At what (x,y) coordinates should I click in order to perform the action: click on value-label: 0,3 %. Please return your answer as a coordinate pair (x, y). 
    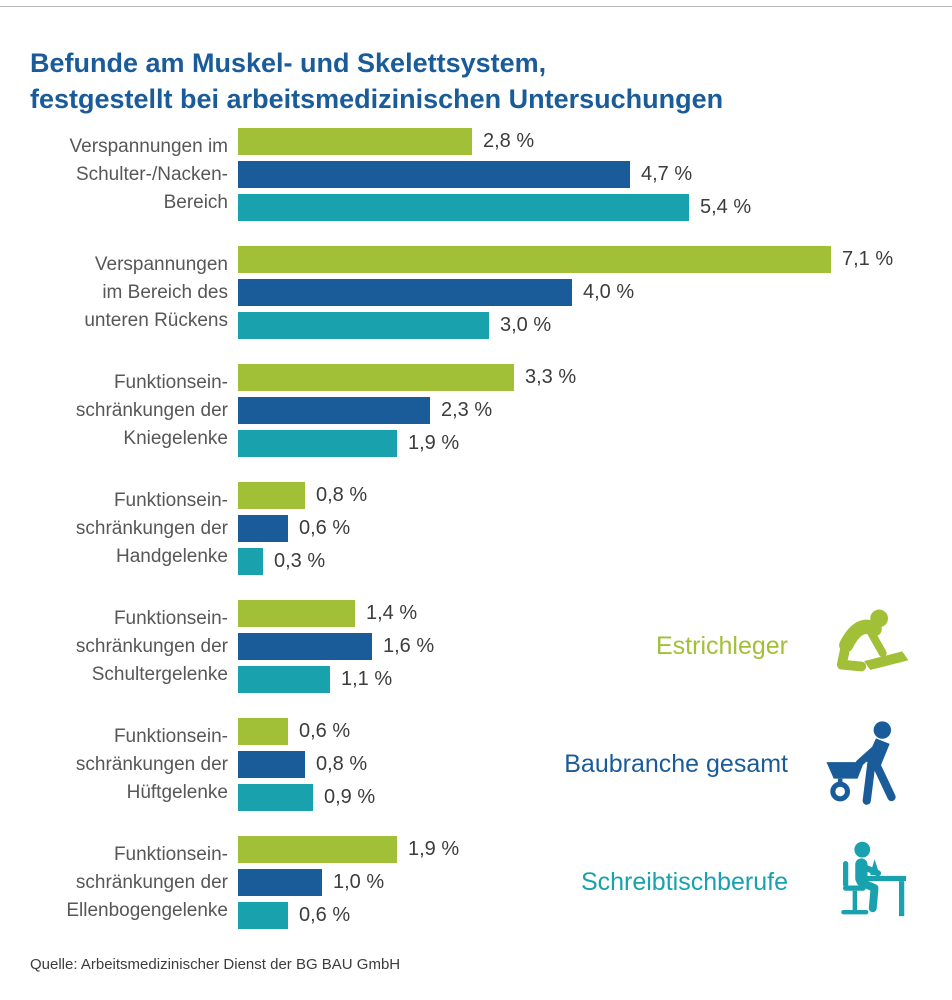
    Looking at the image, I should click on (300, 561).